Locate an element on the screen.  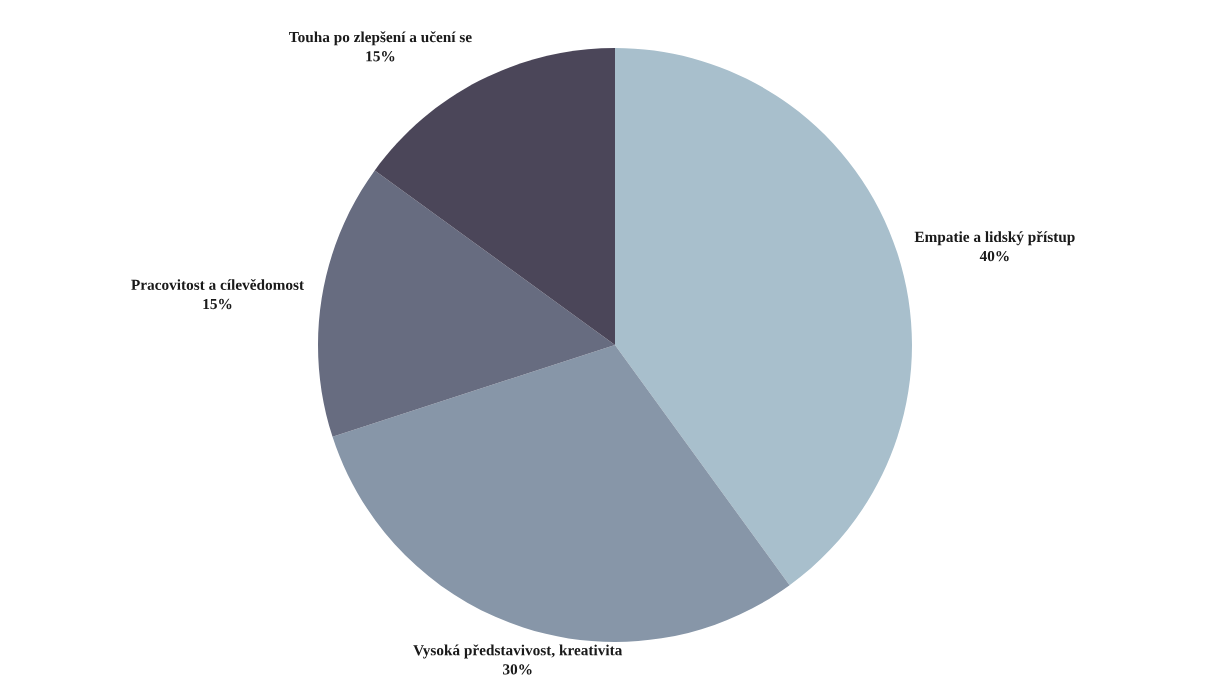
pie-slice is located at coordinates (466, 303).